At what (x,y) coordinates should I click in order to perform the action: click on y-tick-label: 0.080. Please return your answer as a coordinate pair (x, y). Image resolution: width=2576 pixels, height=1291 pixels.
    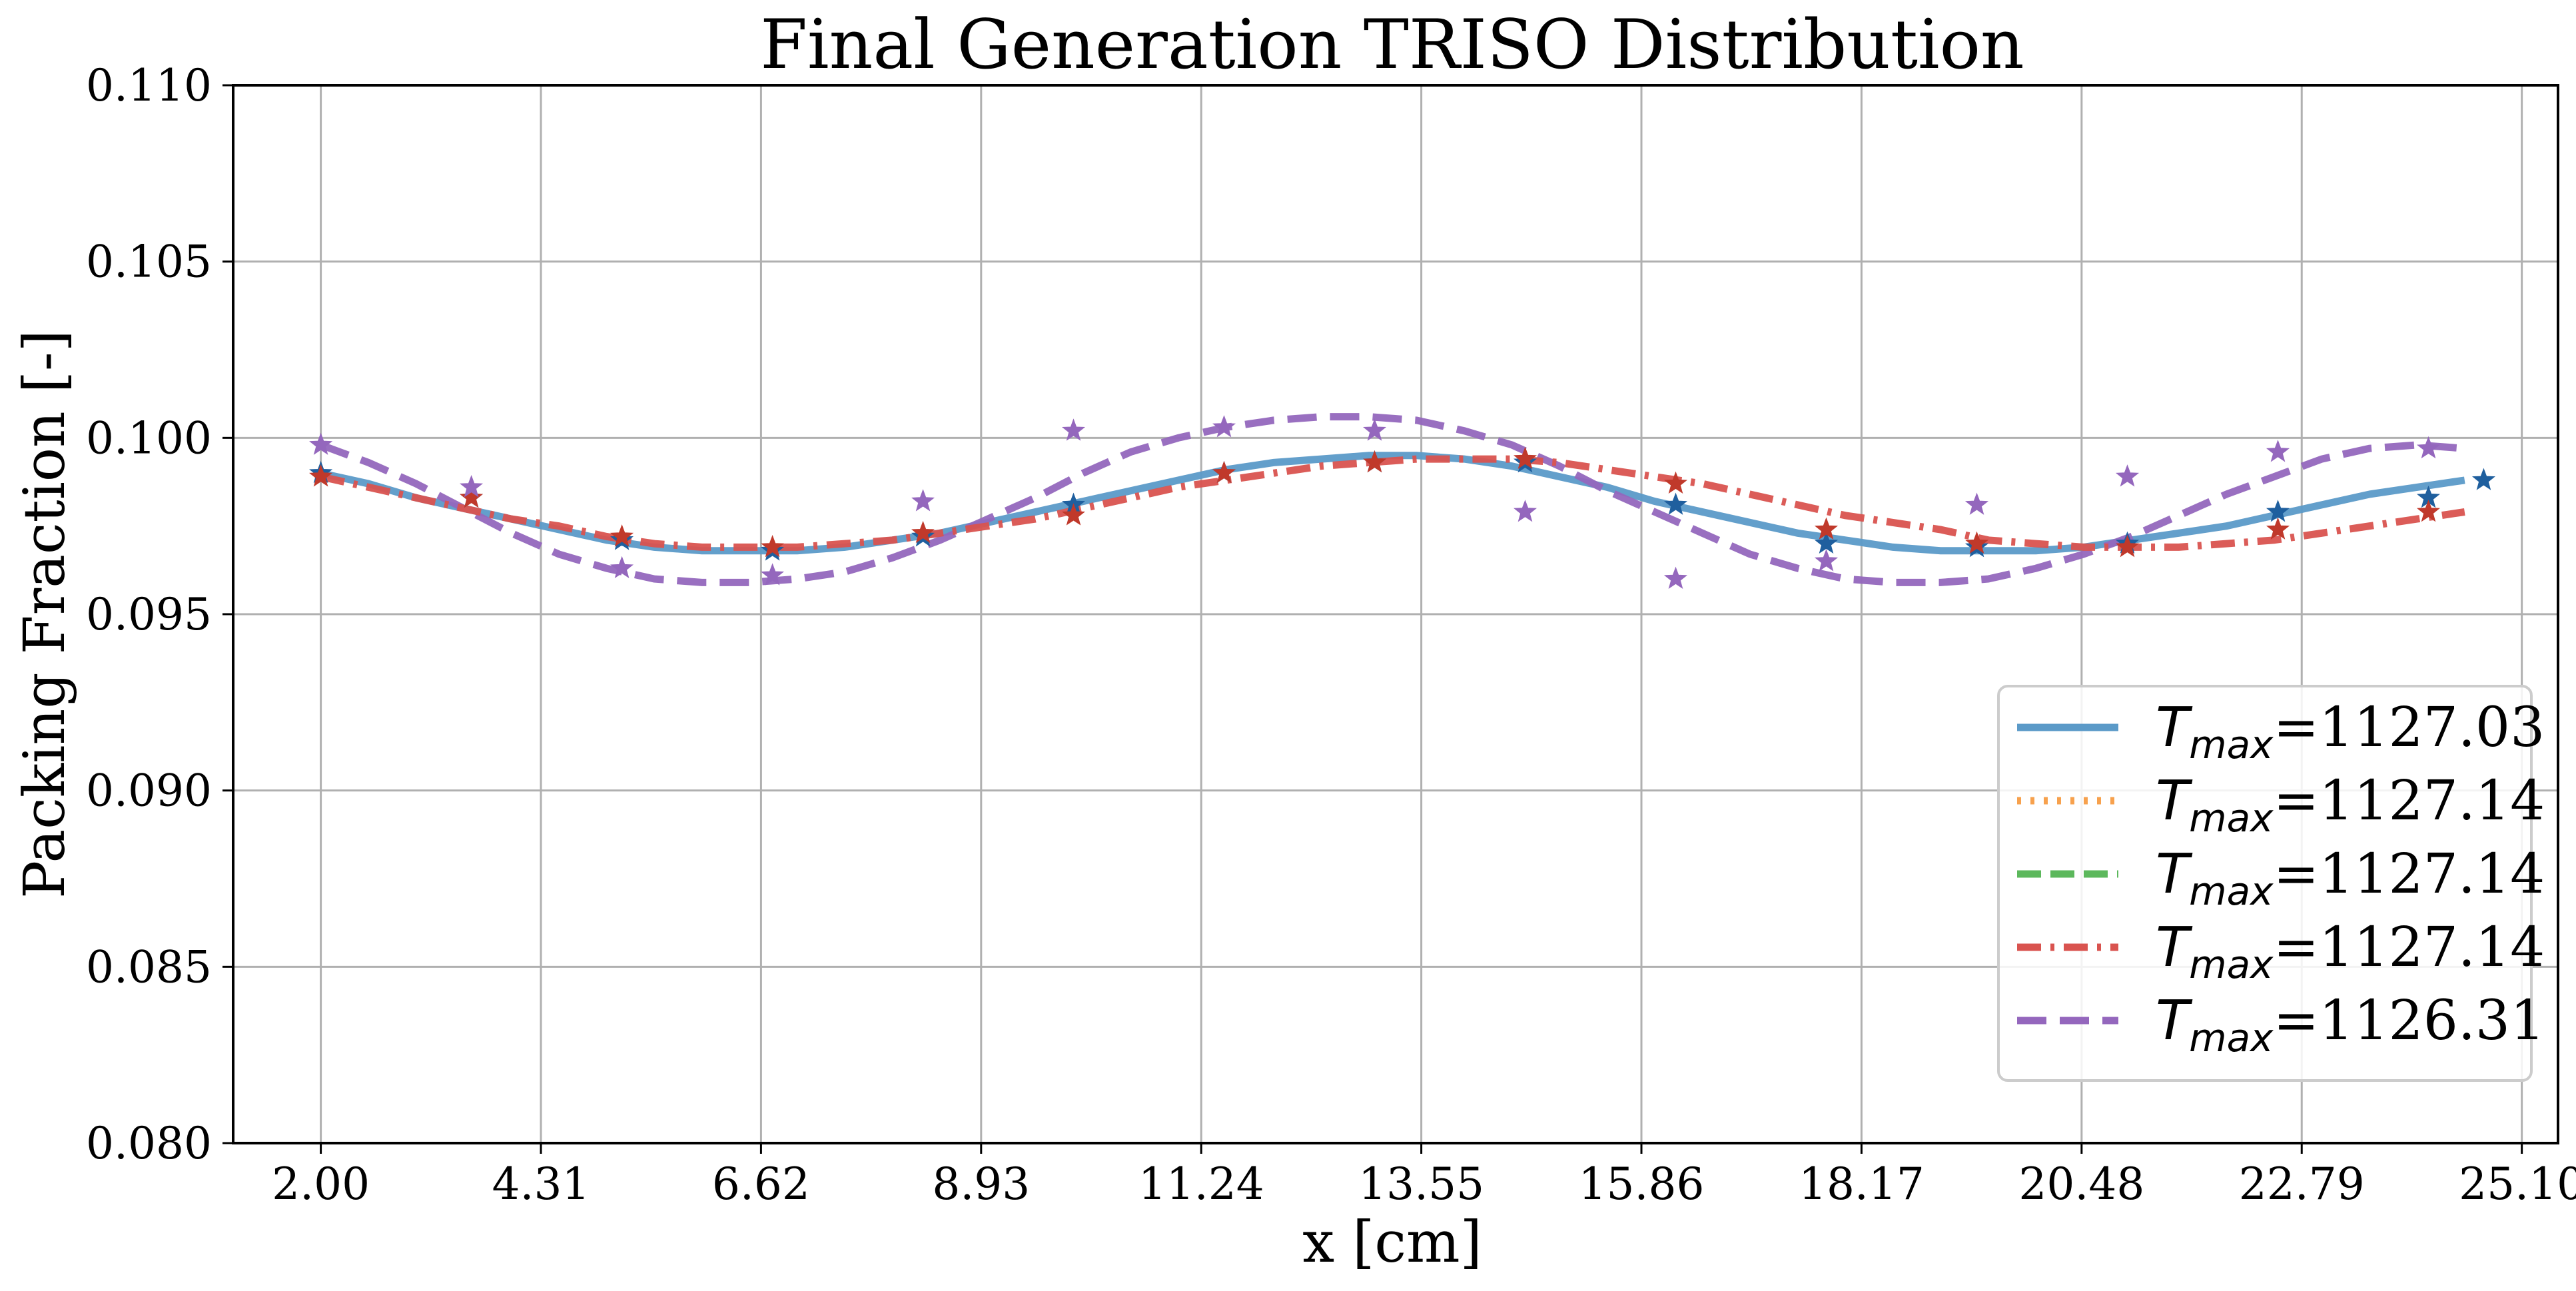
    Looking at the image, I should click on (149, 1143).